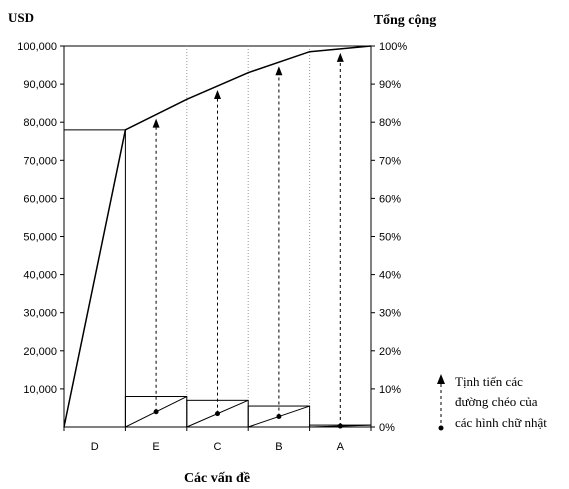 This screenshot has width=569, height=489. Describe the element at coordinates (40, 85) in the screenshot. I see `y-left-tick-label: 90,000` at that location.